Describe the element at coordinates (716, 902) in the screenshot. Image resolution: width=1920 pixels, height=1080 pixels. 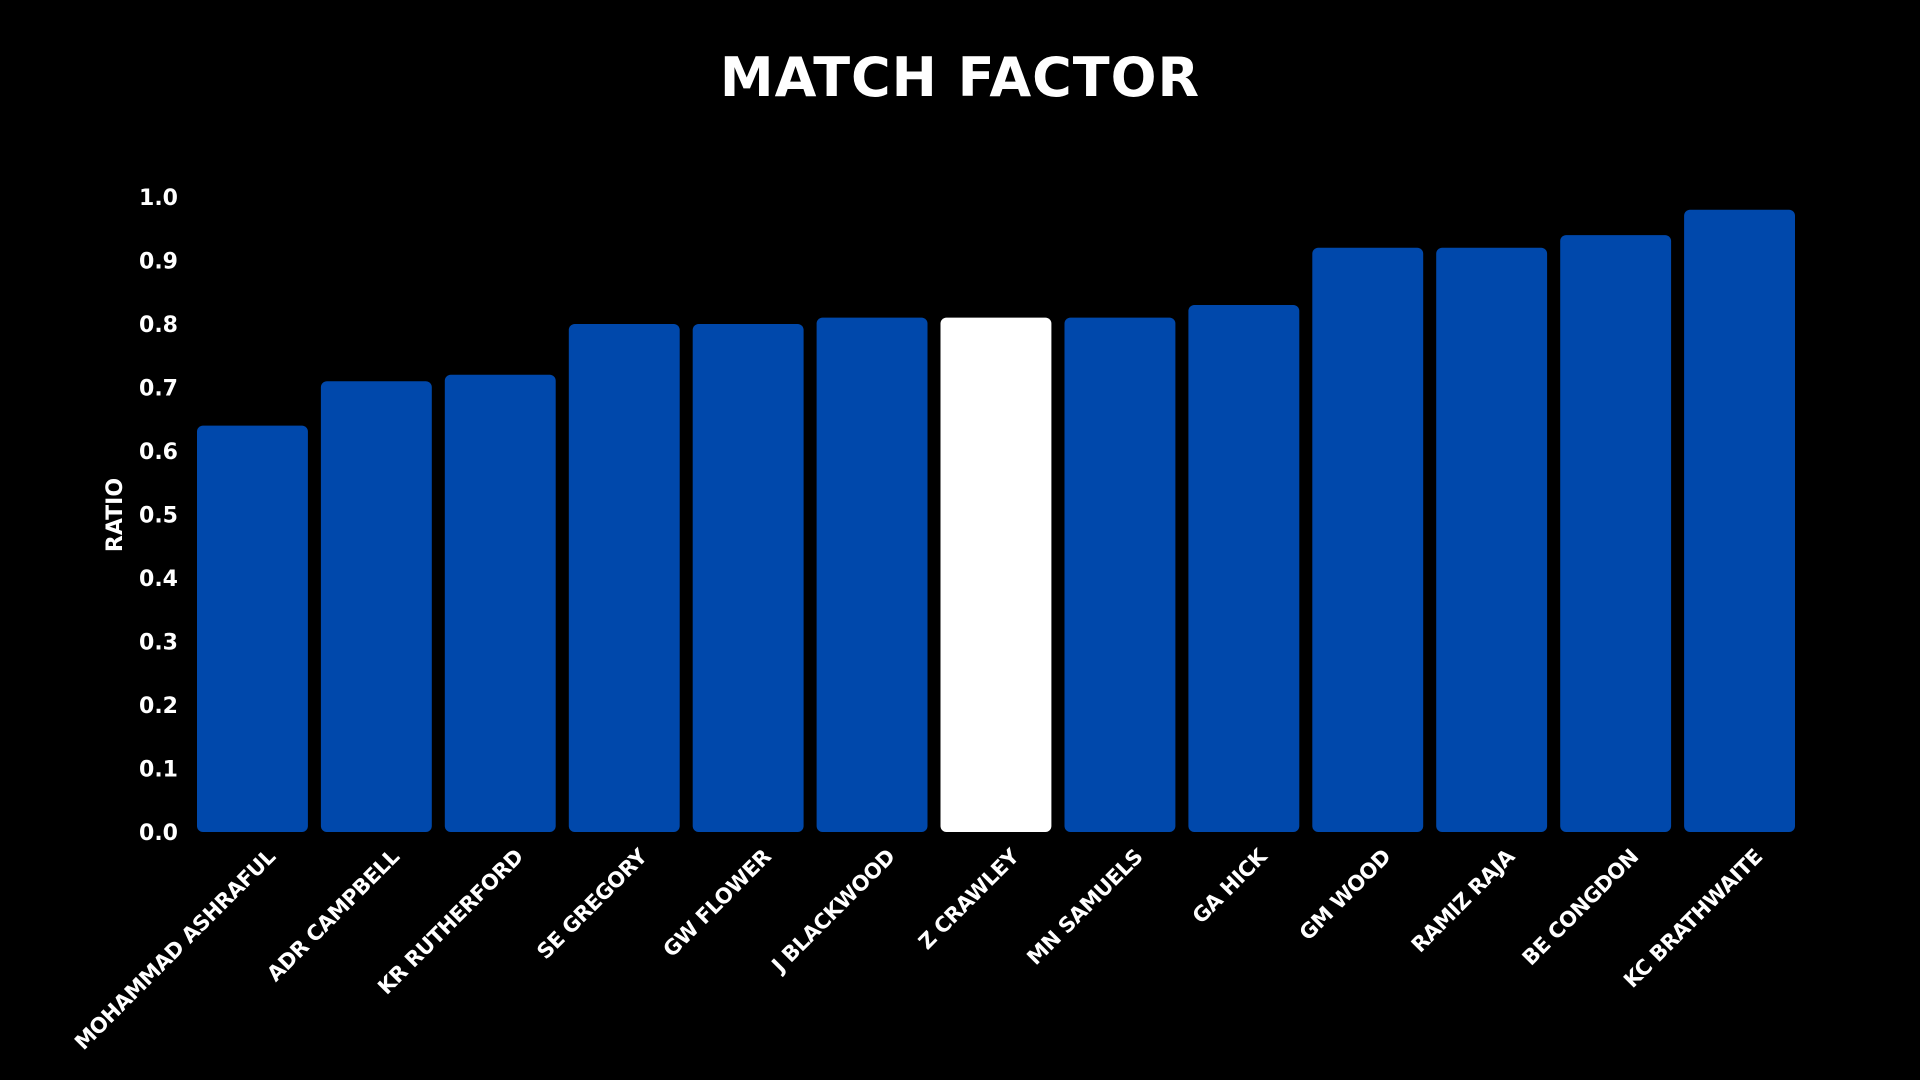
I see `x-tick-label: GW FLOWER` at that location.